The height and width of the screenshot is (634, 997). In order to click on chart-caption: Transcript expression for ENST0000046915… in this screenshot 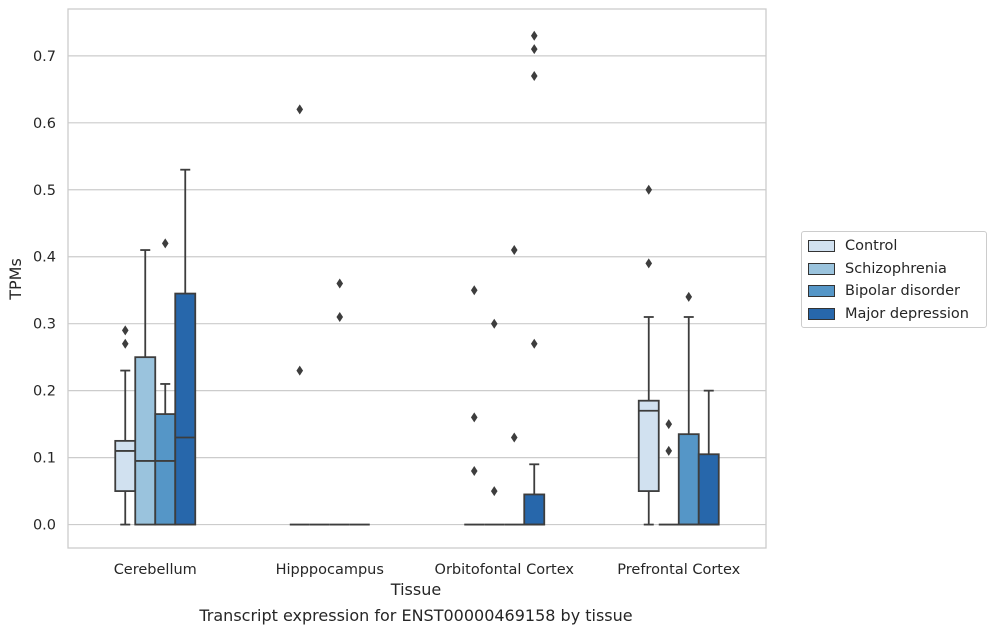, I will do `click(416, 615)`.